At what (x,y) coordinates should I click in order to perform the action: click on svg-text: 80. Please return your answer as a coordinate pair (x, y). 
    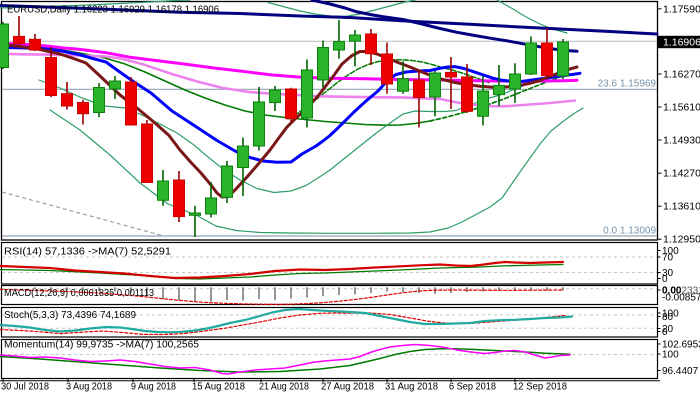
    Looking at the image, I should click on (668, 317).